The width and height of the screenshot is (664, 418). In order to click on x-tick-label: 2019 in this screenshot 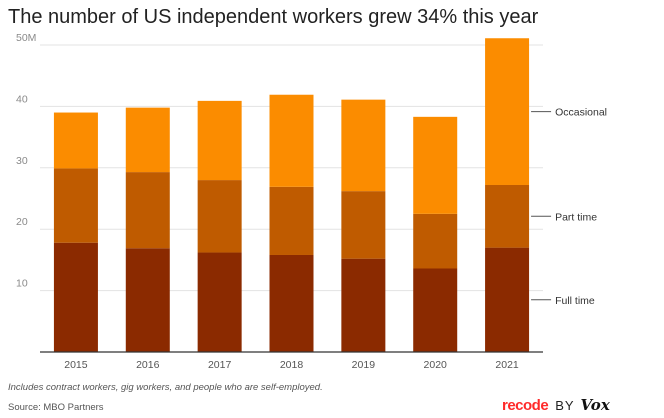, I will do `click(364, 365)`.